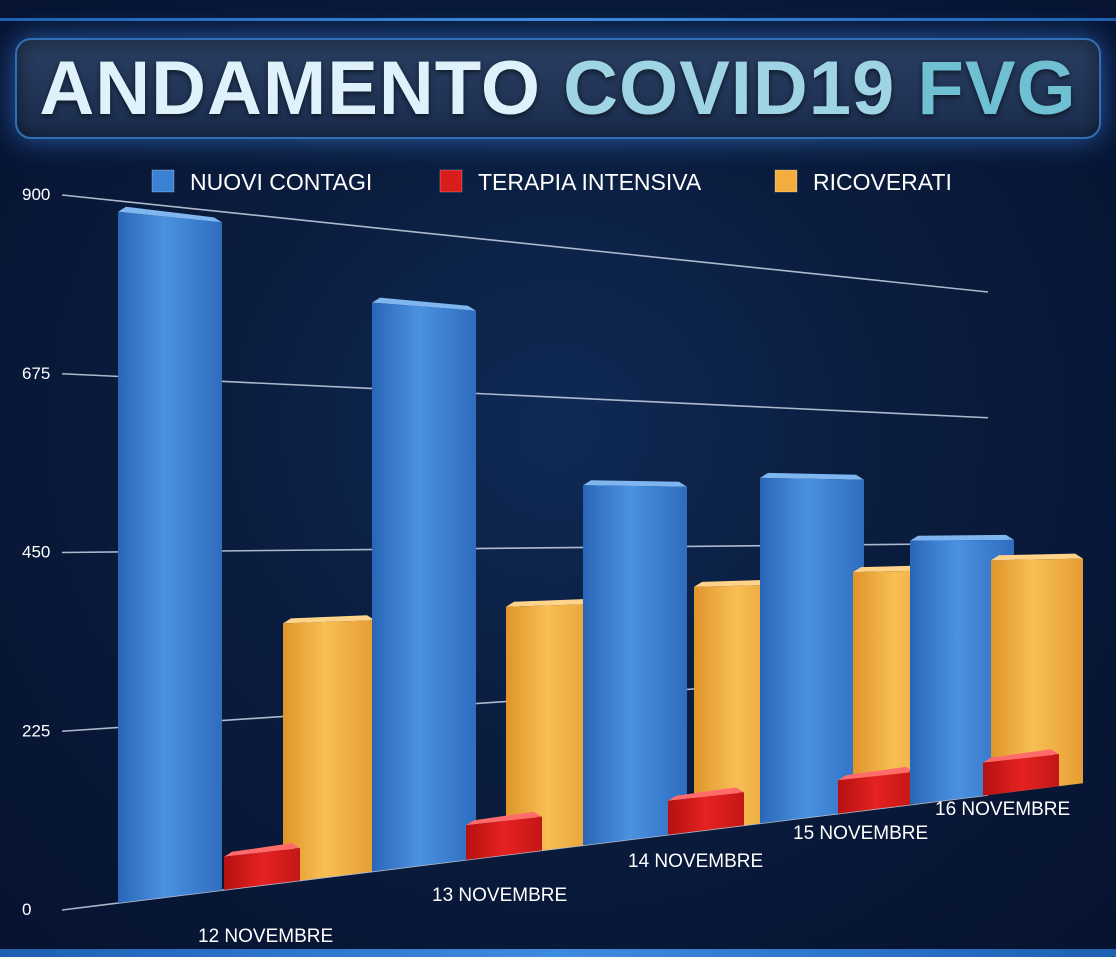  I want to click on title-banner: ANDAMENTO COVID19 FVG, so click(558, 88).